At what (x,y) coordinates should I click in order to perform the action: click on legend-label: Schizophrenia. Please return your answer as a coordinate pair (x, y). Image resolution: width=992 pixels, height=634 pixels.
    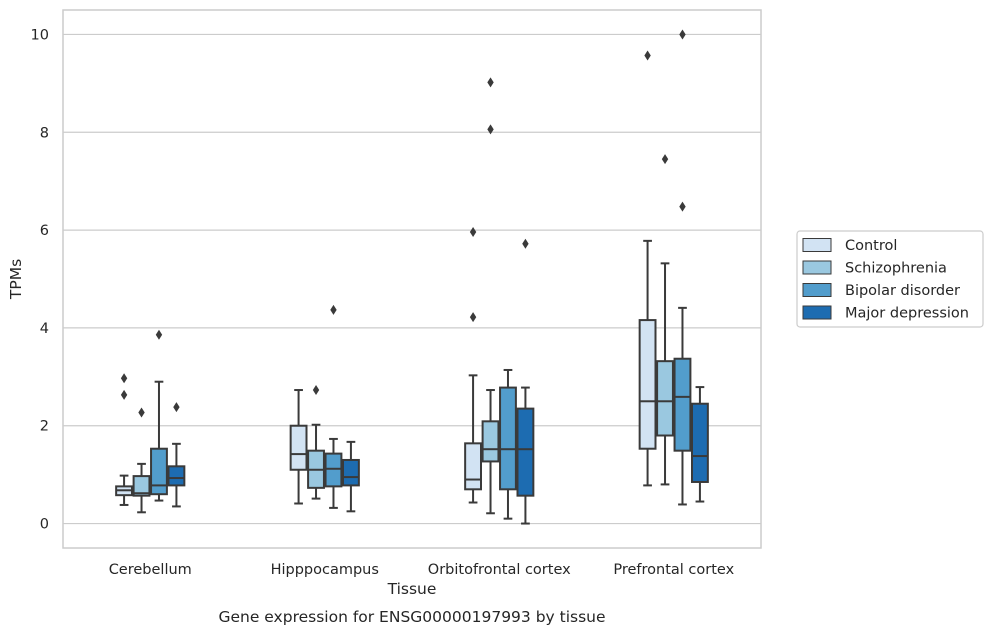
    Looking at the image, I should click on (896, 269).